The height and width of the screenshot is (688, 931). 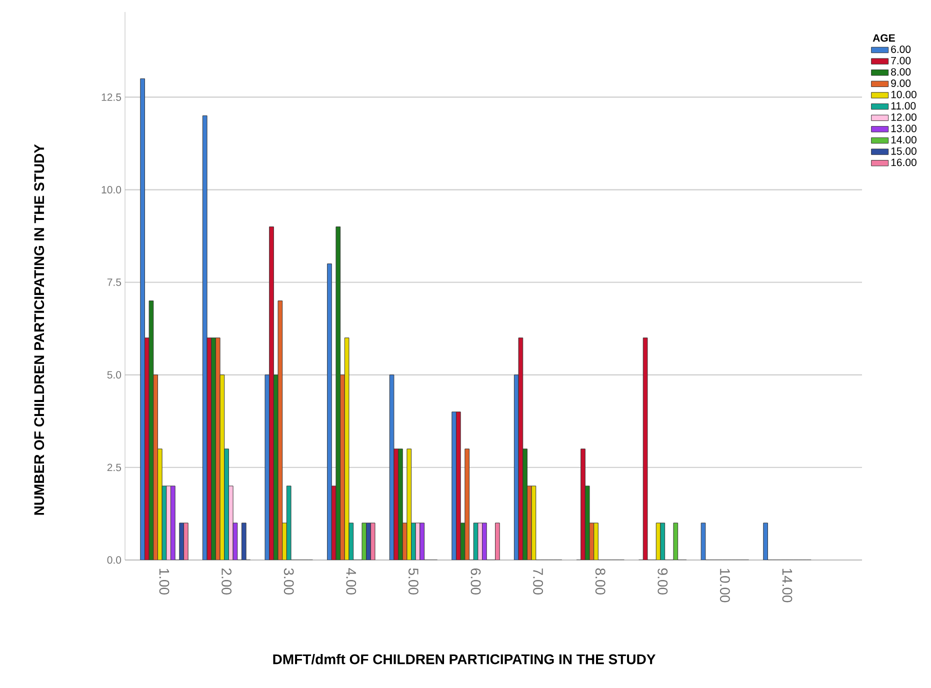 I want to click on legend-label: 12.00, so click(x=903, y=117).